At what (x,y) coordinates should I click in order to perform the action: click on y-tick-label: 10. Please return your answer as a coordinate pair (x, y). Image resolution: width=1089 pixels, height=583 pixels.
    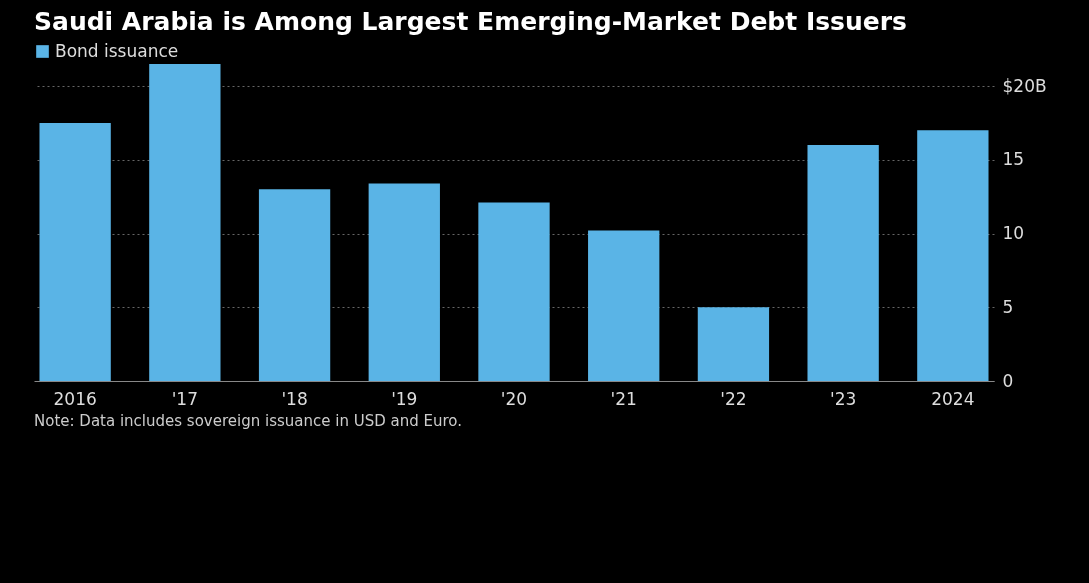
    Looking at the image, I should click on (1013, 233).